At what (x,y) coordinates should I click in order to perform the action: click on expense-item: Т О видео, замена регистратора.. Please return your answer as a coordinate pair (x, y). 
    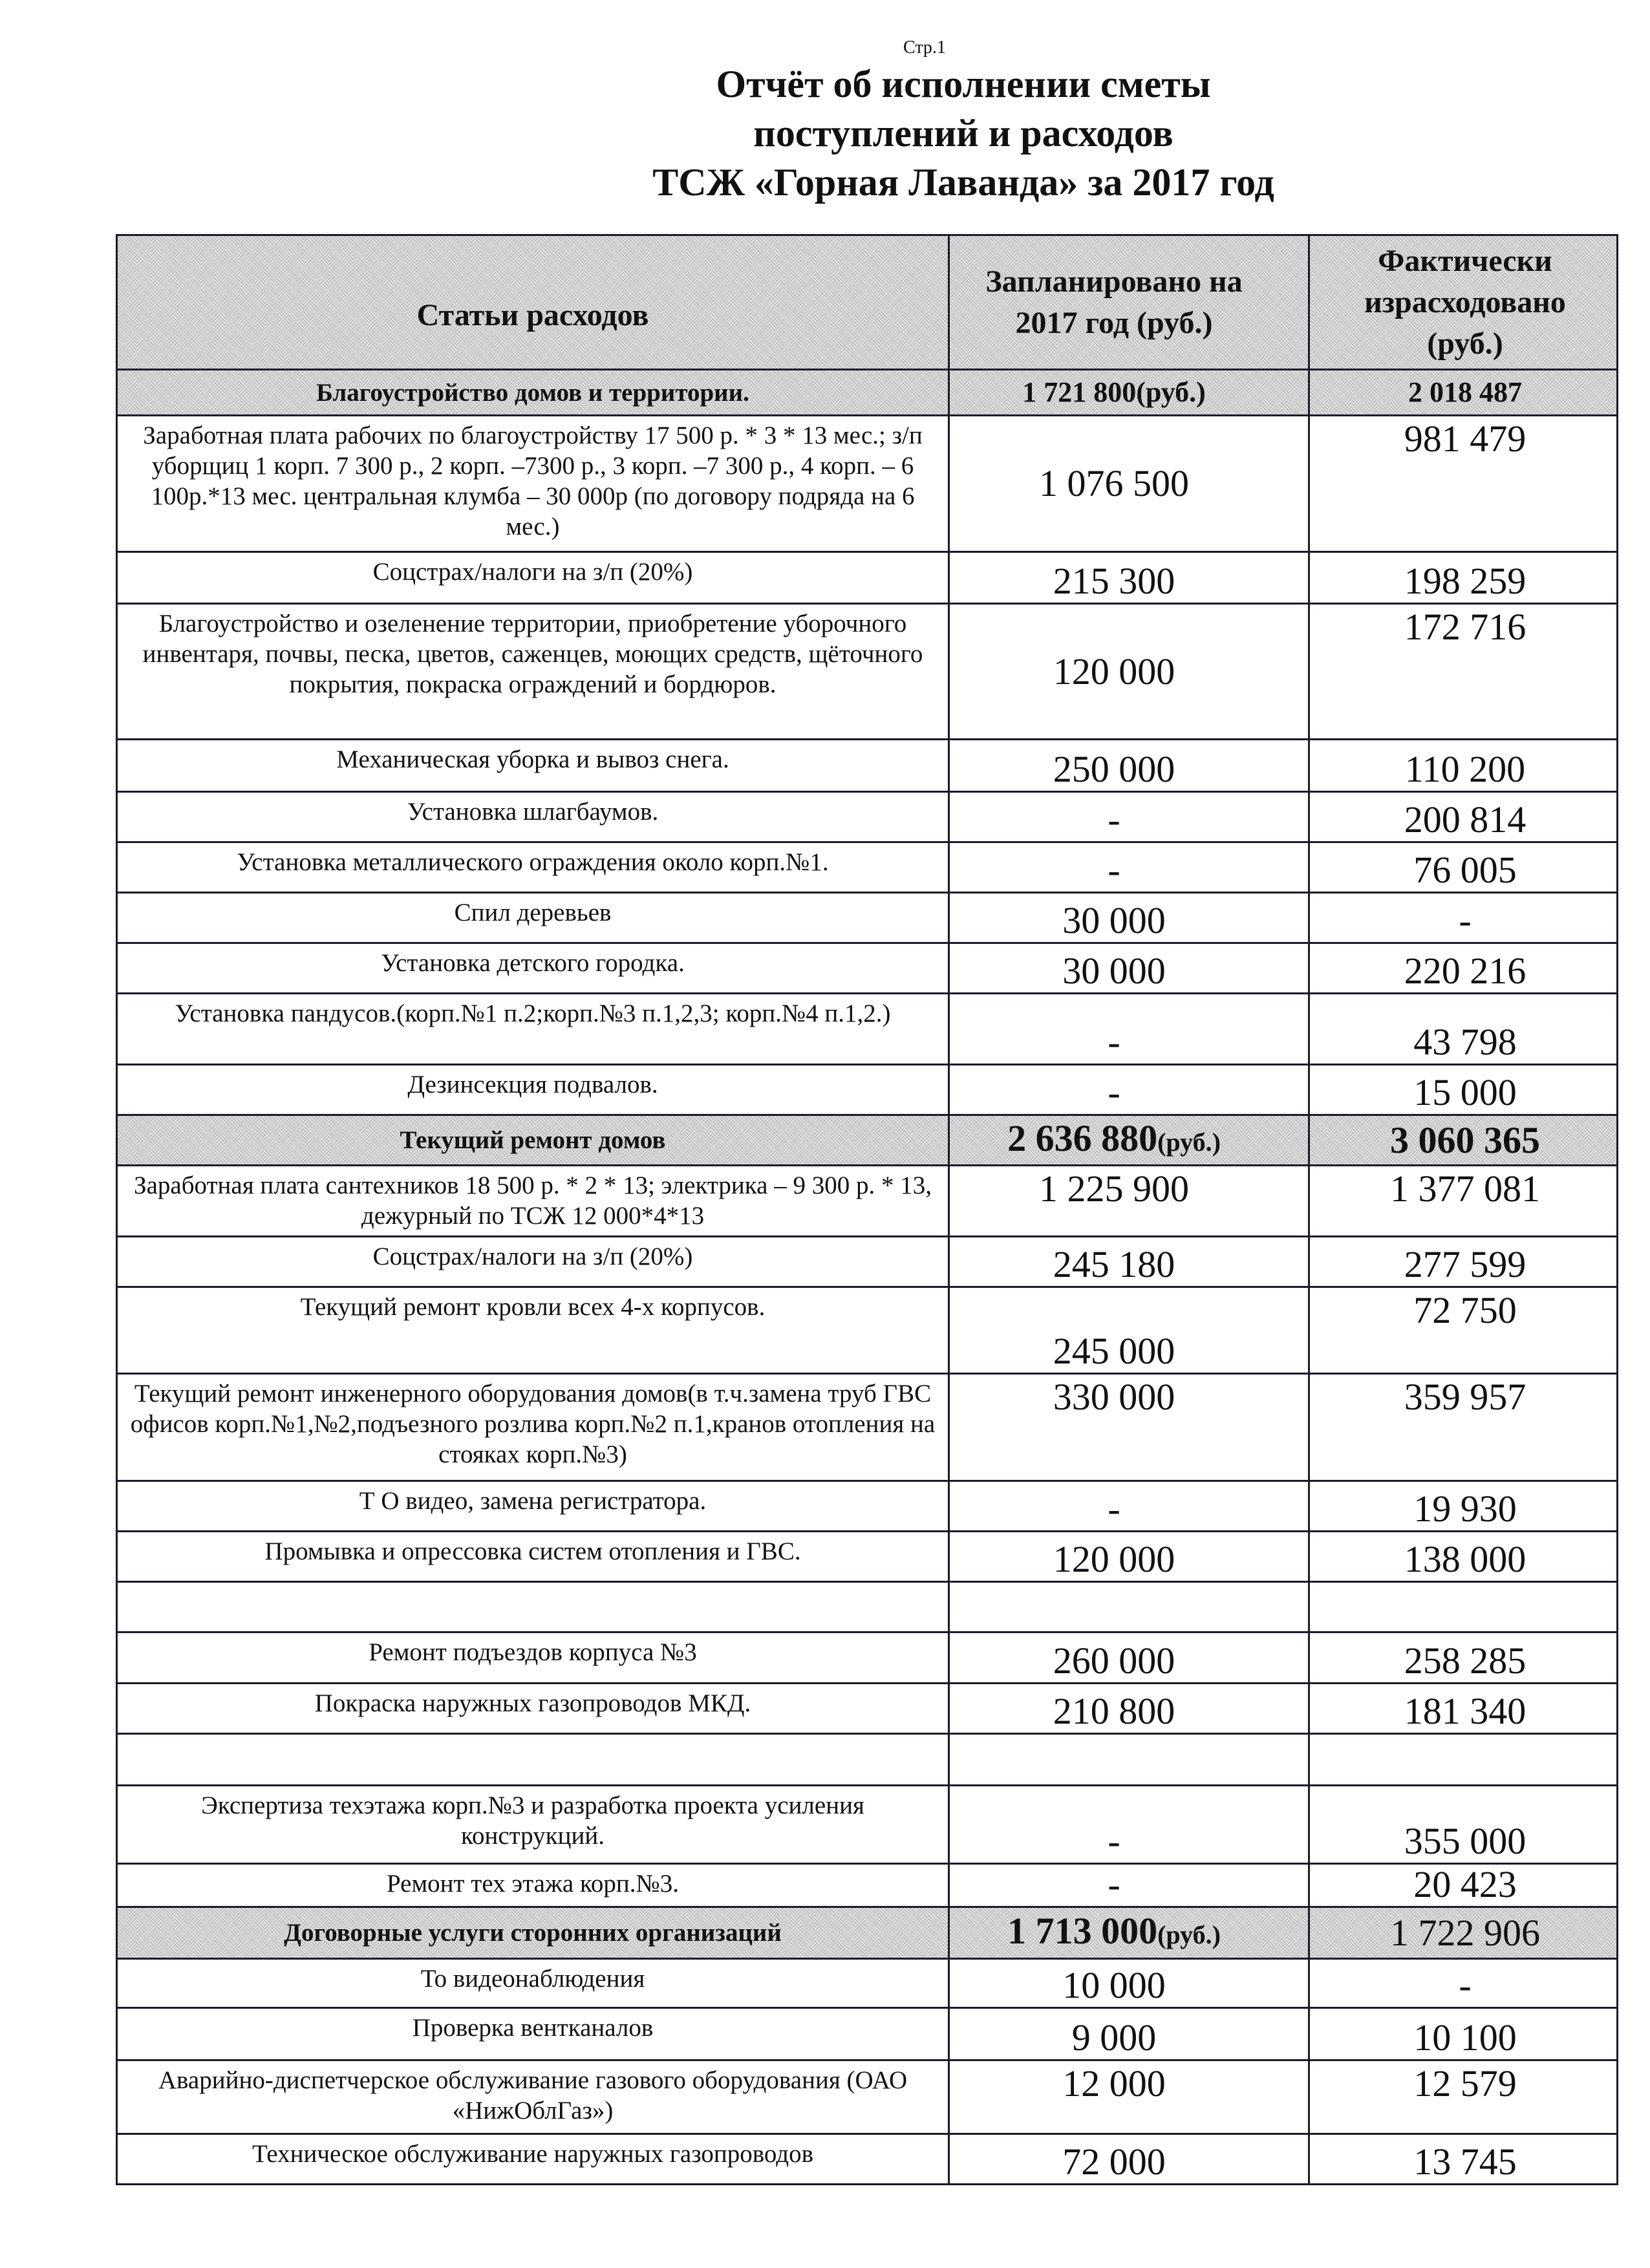
    Looking at the image, I should click on (533, 1506).